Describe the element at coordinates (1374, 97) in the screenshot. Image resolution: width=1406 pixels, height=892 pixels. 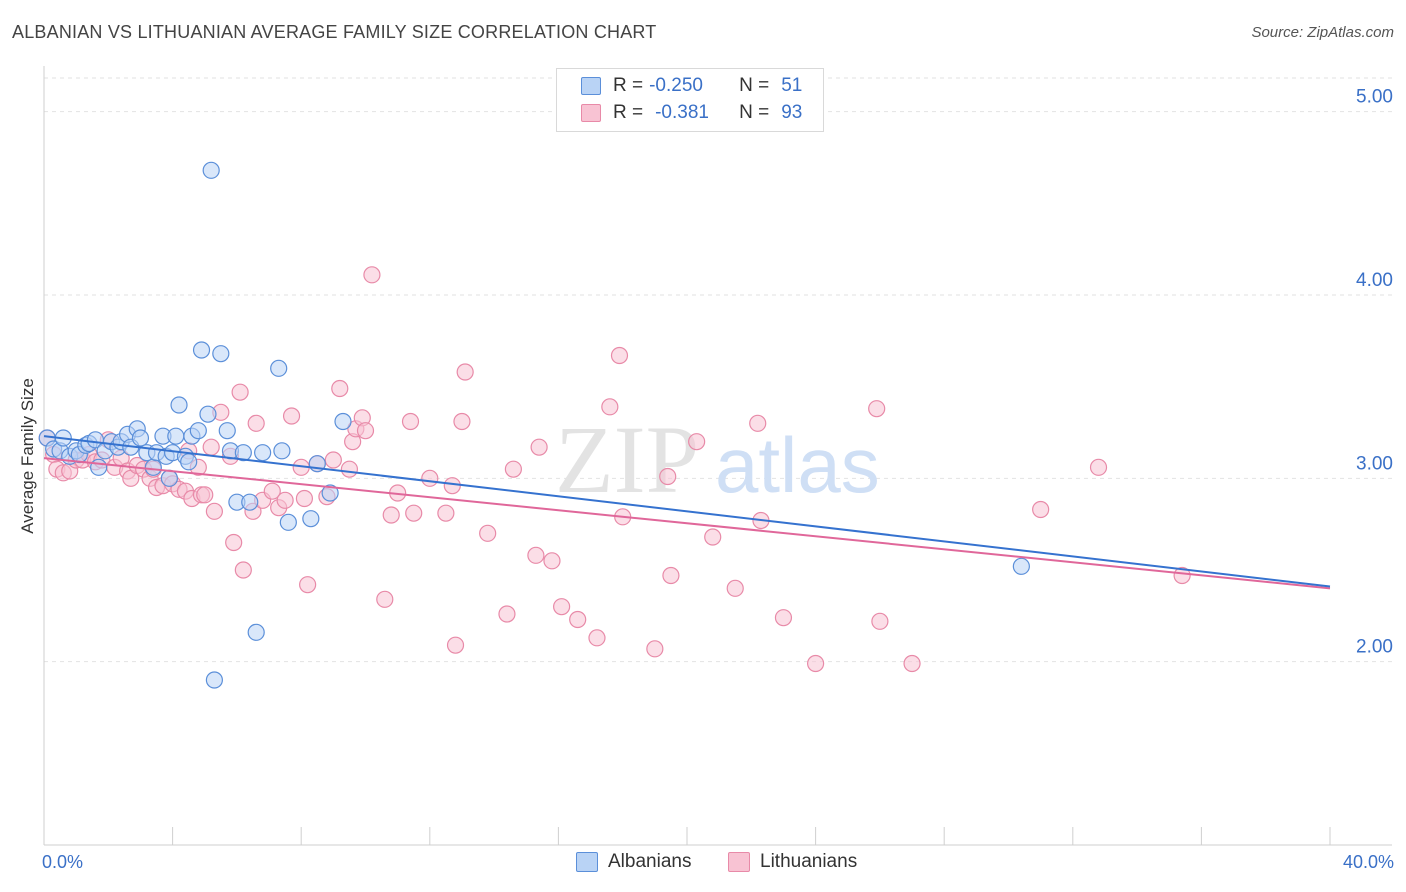
I see `y-tick-label: 5.00` at that location.